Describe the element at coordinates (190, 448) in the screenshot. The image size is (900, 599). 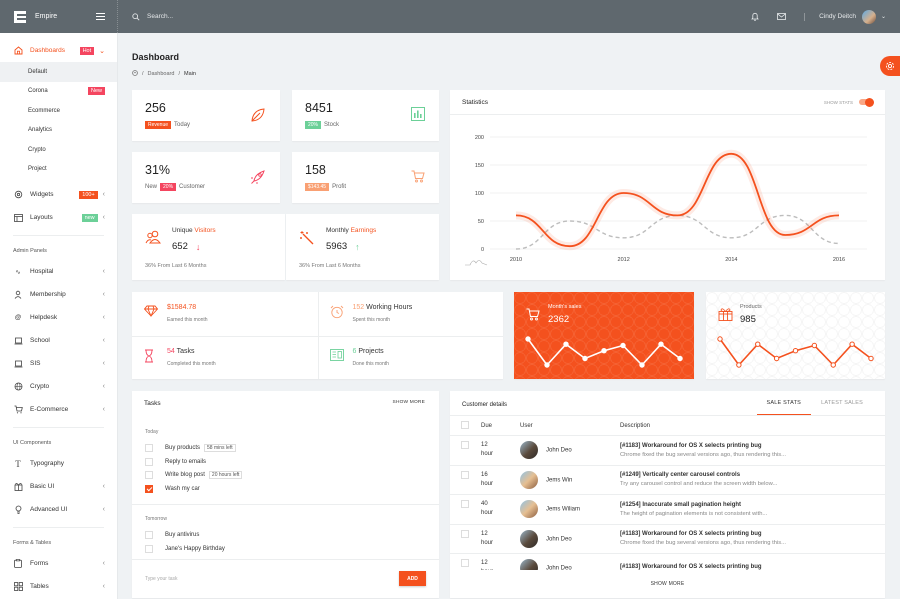
I see `task-item: Buy products 58 mins left` at that location.